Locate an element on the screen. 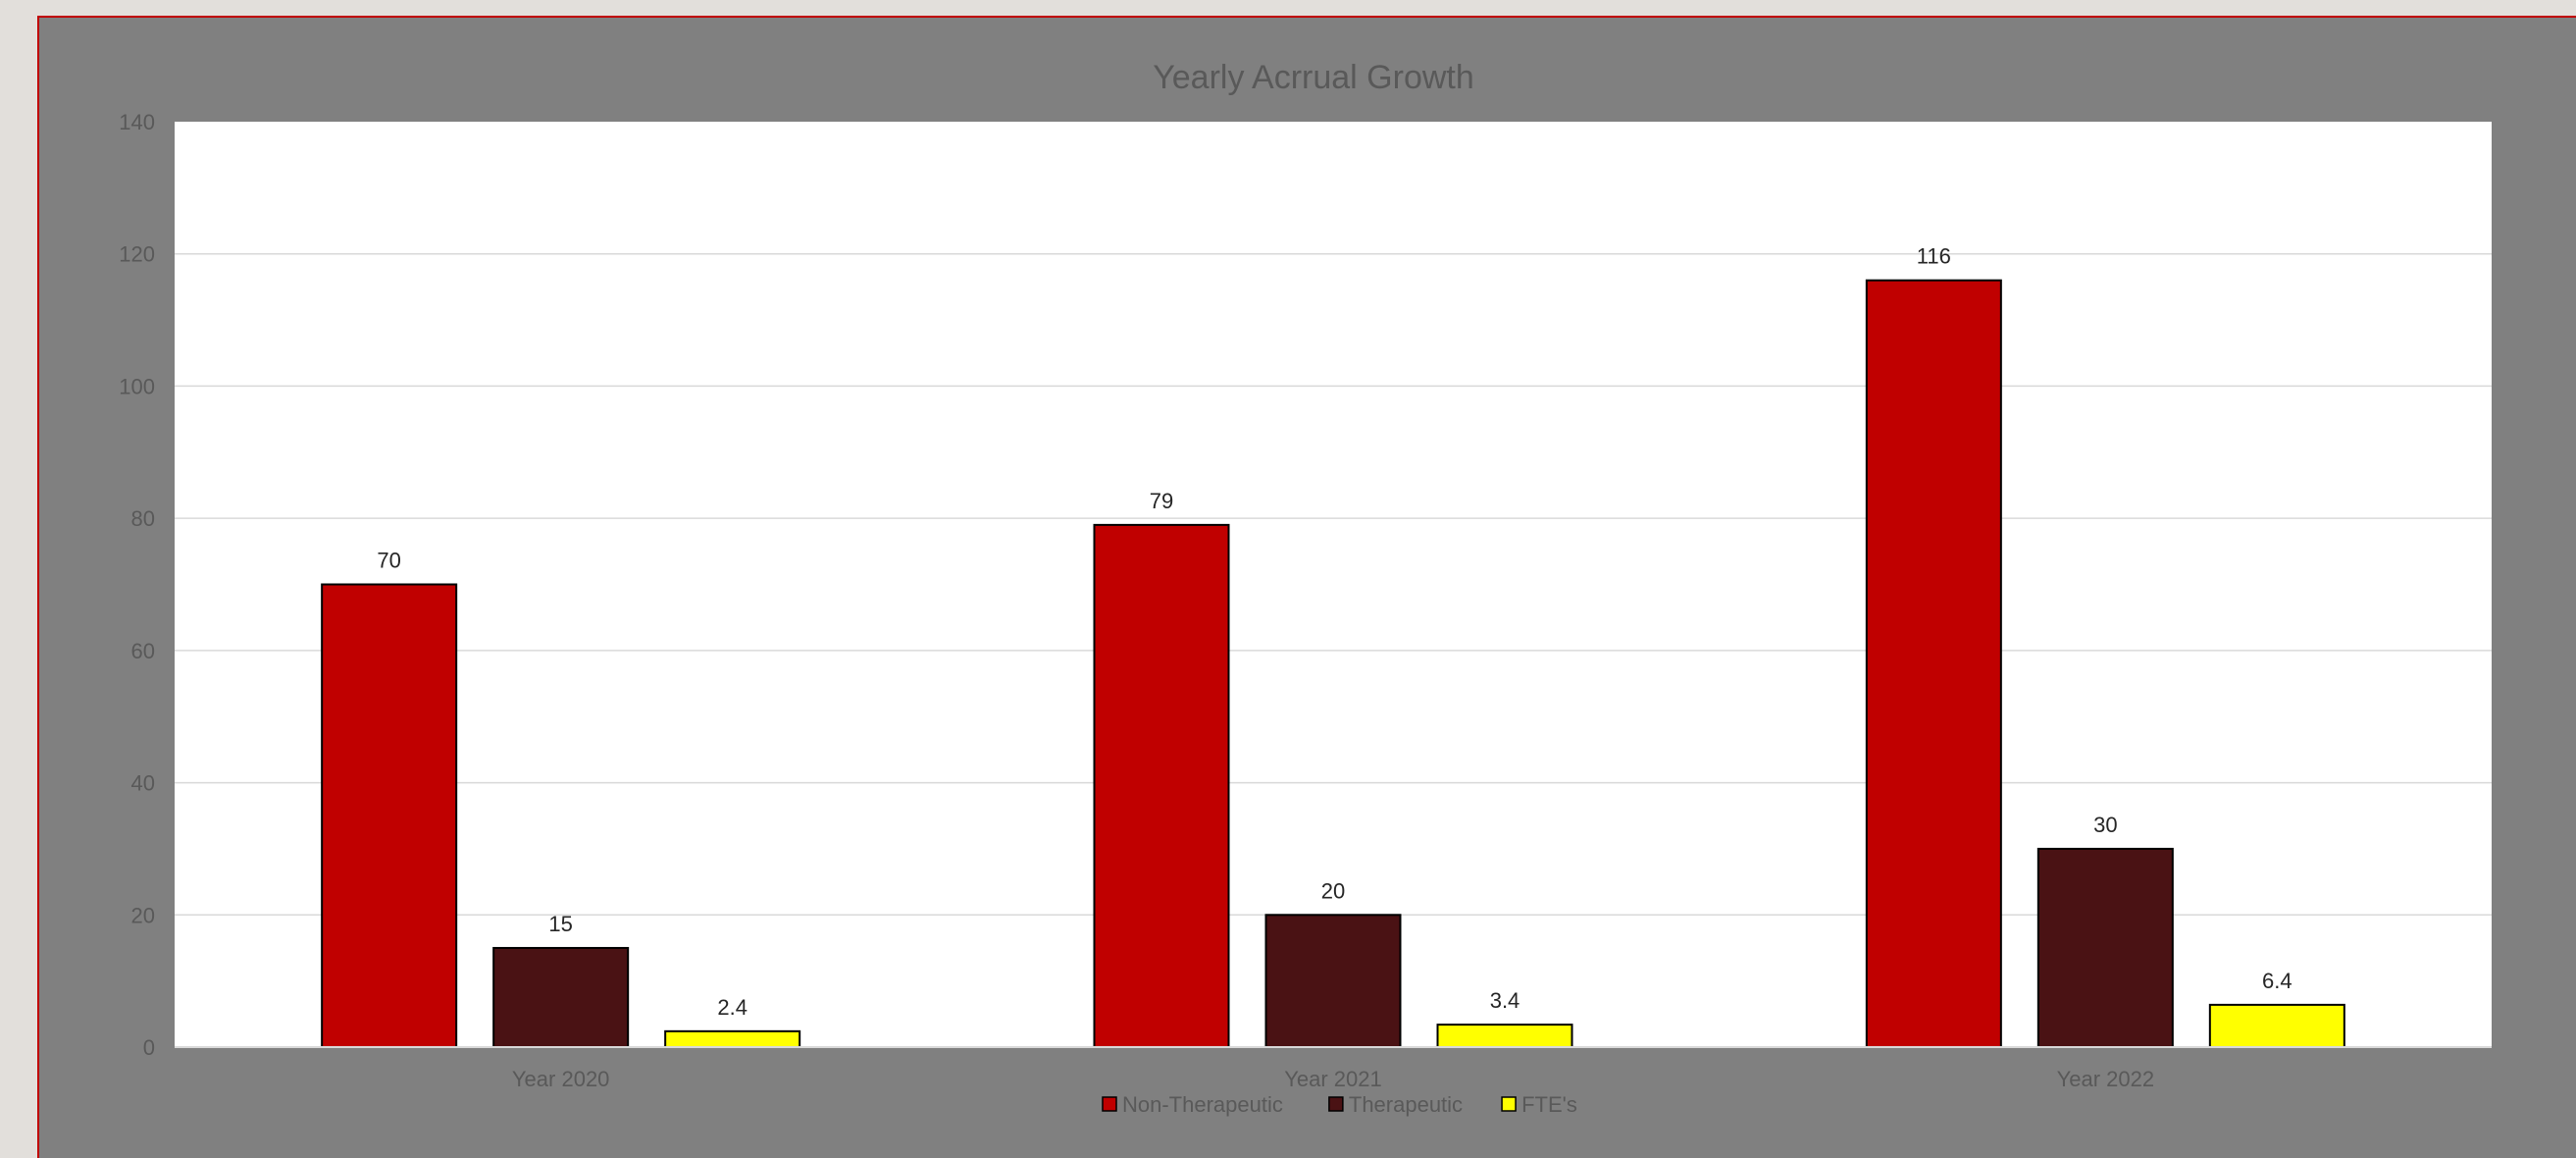 The width and height of the screenshot is (2576, 1158). x-category-label: Year 2022 is located at coordinates (2106, 1079).